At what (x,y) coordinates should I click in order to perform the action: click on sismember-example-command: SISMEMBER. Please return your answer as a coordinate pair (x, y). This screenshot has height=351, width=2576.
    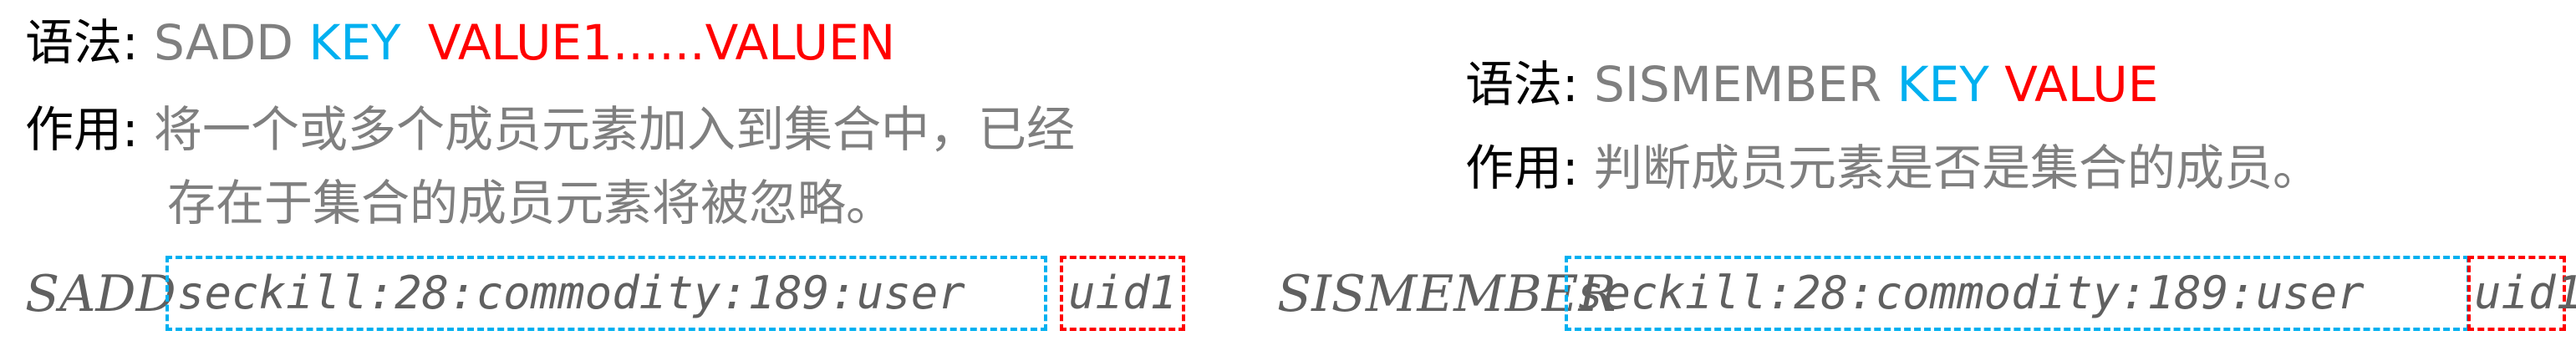
    Looking at the image, I should click on (1446, 294).